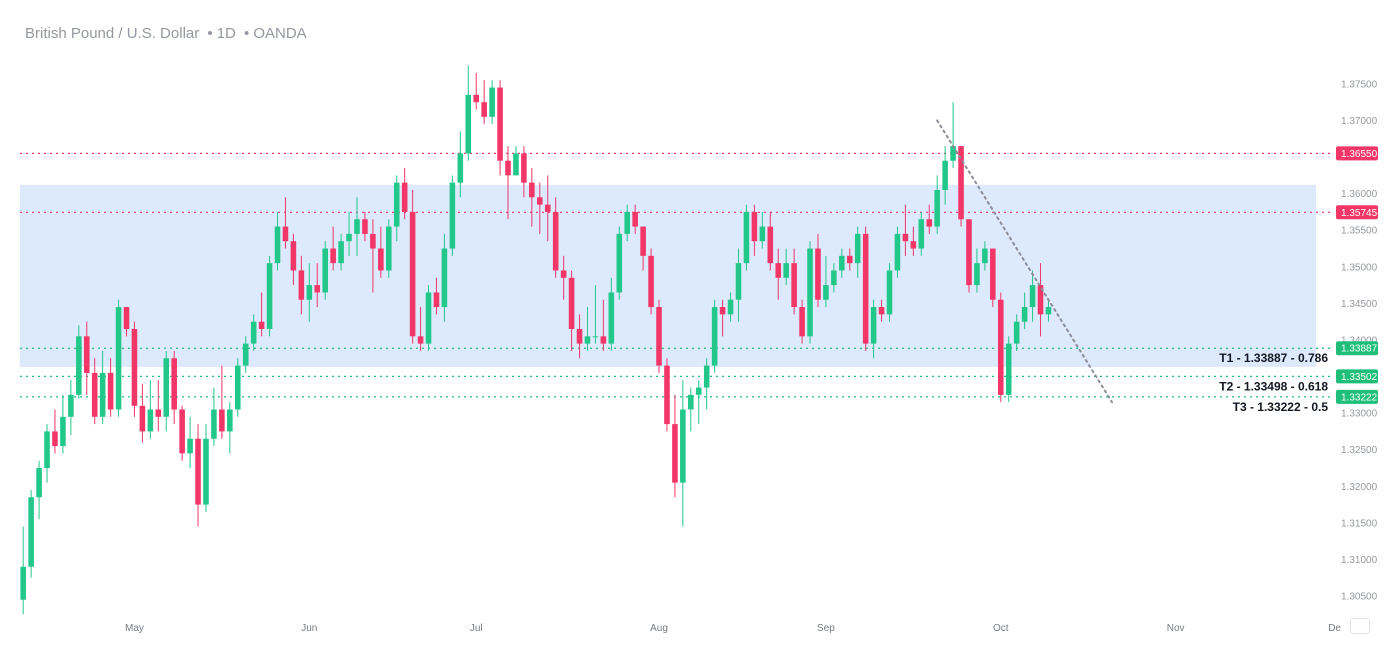 The height and width of the screenshot is (656, 1400). What do you see at coordinates (309, 628) in the screenshot?
I see `x-tick-label: Jun` at bounding box center [309, 628].